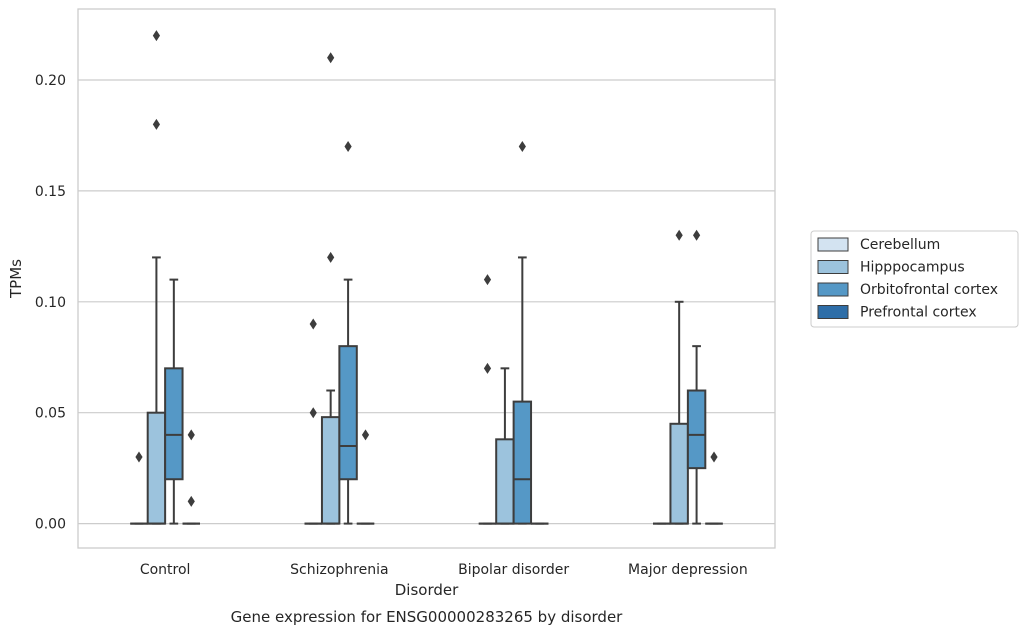  Describe the element at coordinates (918, 313) in the screenshot. I see `legend-label: Prefrontal cortex` at that location.